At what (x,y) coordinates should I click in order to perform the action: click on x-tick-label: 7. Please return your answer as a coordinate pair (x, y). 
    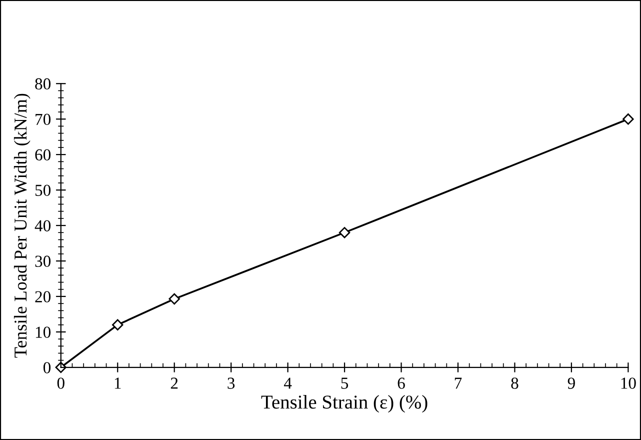
    Looking at the image, I should click on (458, 383).